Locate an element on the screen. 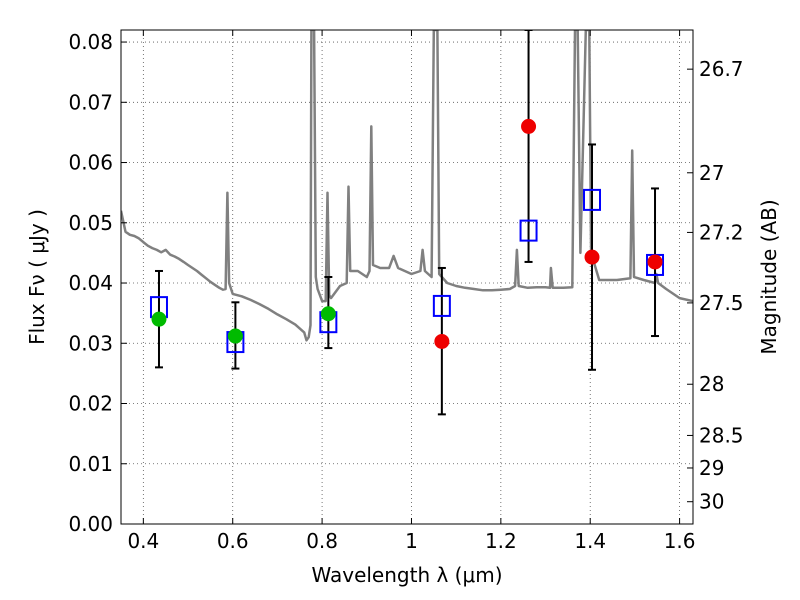 The height and width of the screenshot is (600, 800). magnitude-tick-label: 26.7 is located at coordinates (721, 69).